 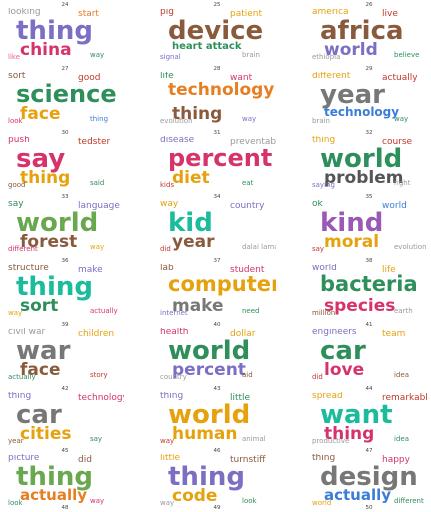 What do you see at coordinates (217, 355) in the screenshot?
I see `word-cloud: world percent health dollar aid country` at bounding box center [217, 355].